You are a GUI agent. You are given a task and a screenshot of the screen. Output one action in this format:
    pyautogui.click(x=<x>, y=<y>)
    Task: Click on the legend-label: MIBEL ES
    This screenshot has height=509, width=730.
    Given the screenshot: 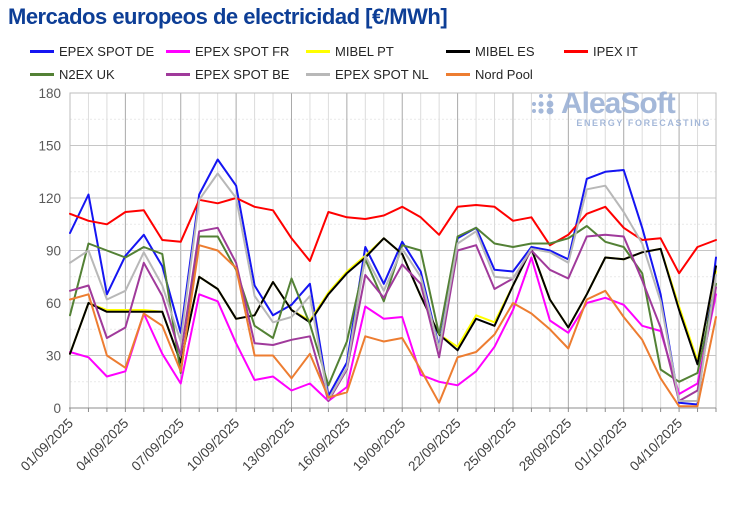 What is the action you would take?
    pyautogui.click(x=505, y=51)
    